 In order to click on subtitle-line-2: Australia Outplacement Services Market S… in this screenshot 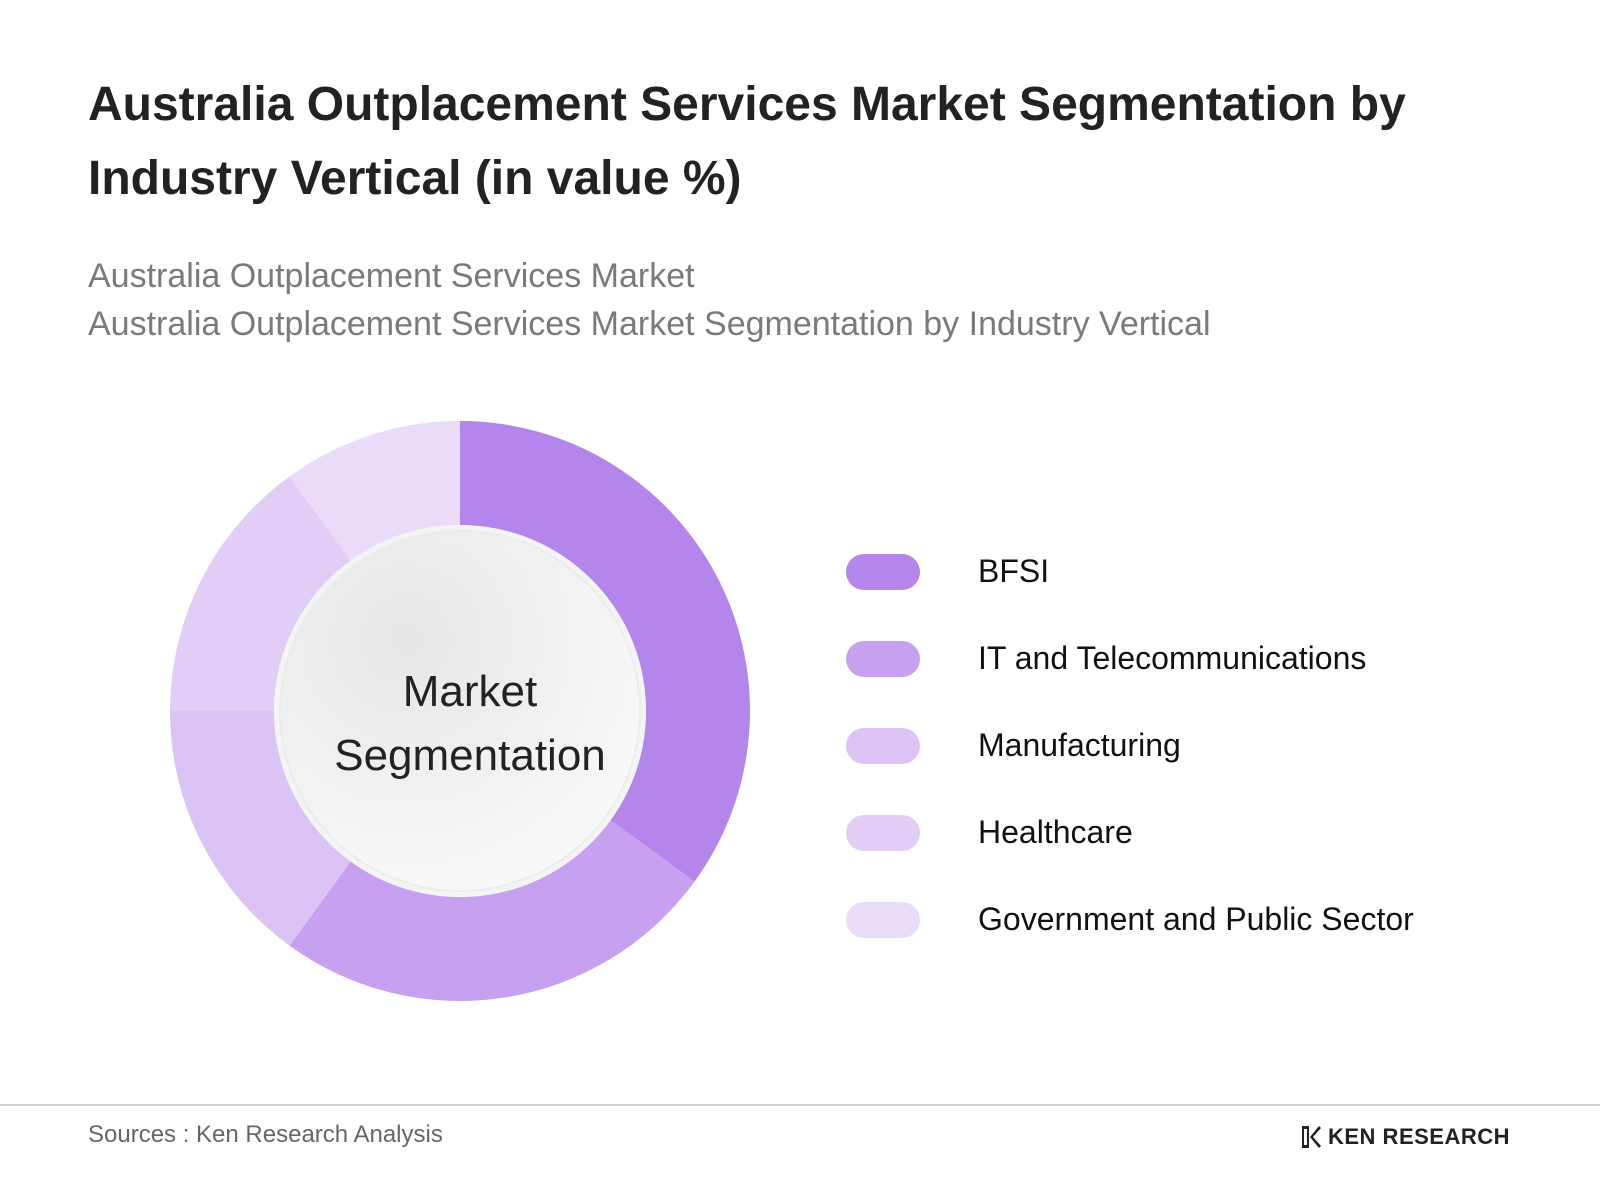, I will do `click(649, 324)`.